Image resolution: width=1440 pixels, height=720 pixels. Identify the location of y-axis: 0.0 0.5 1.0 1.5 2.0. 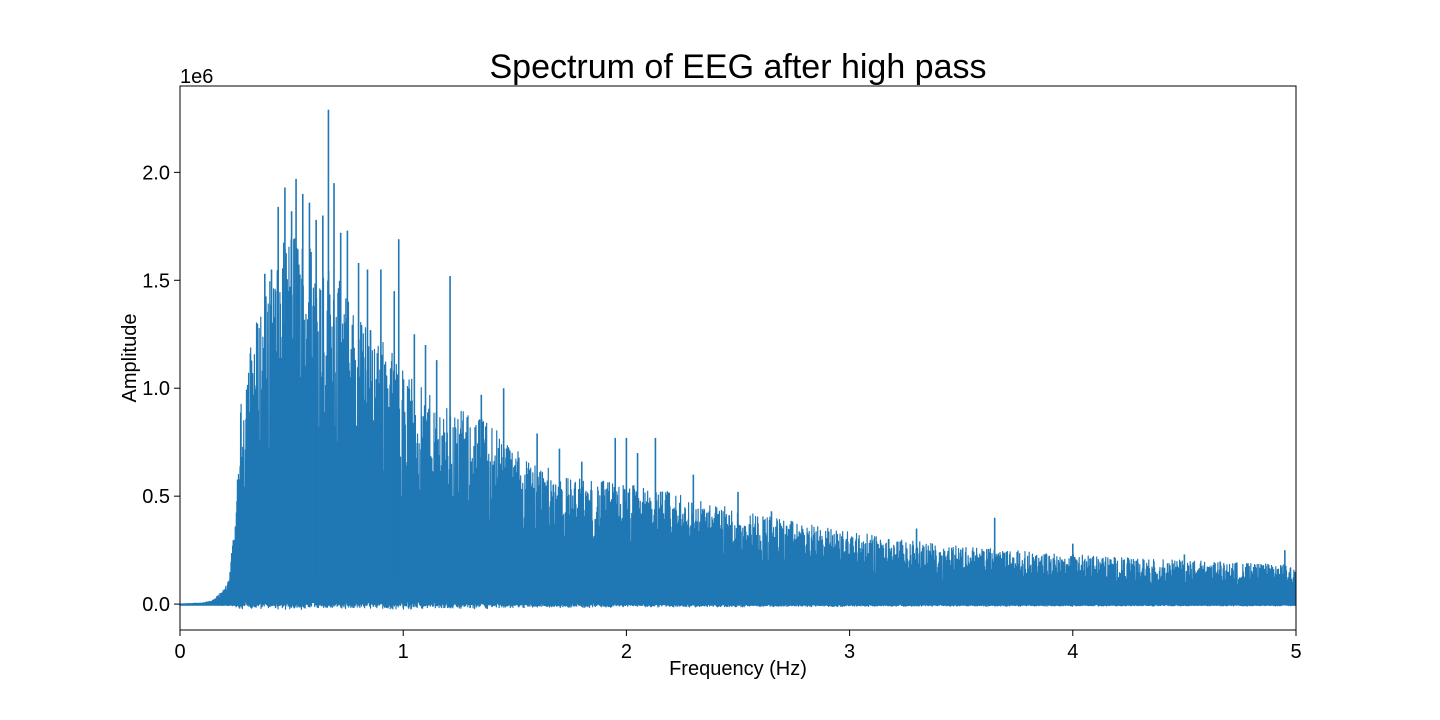
(161, 389).